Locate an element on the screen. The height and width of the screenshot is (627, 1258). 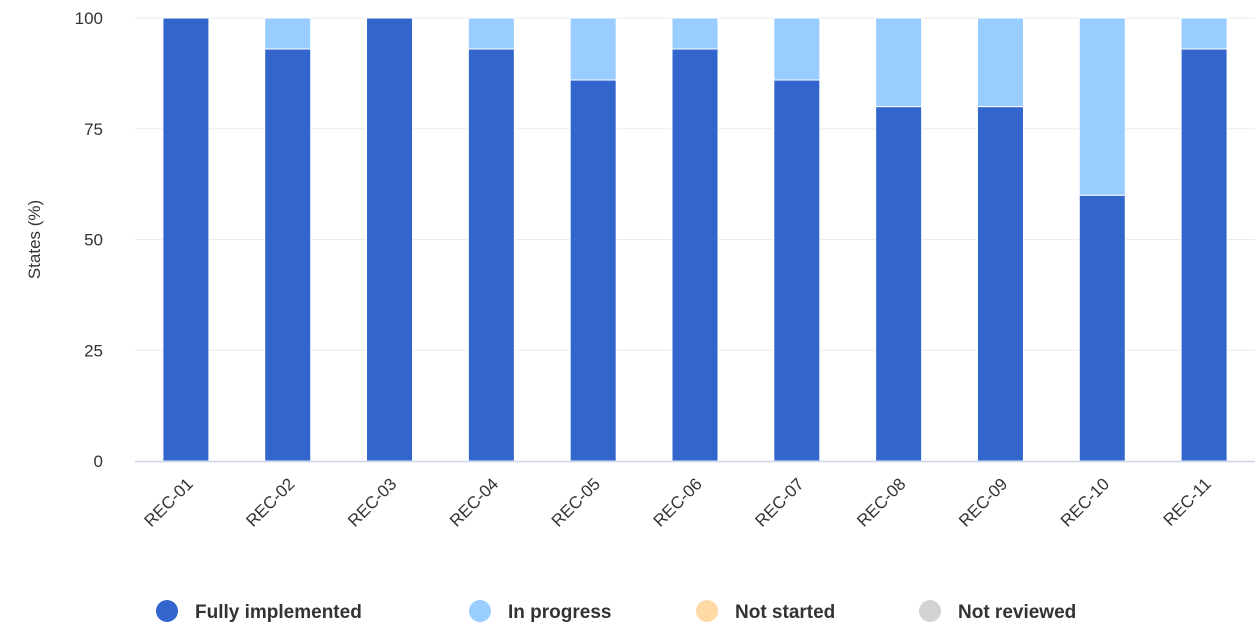
legend-item: Not started is located at coordinates (765, 611).